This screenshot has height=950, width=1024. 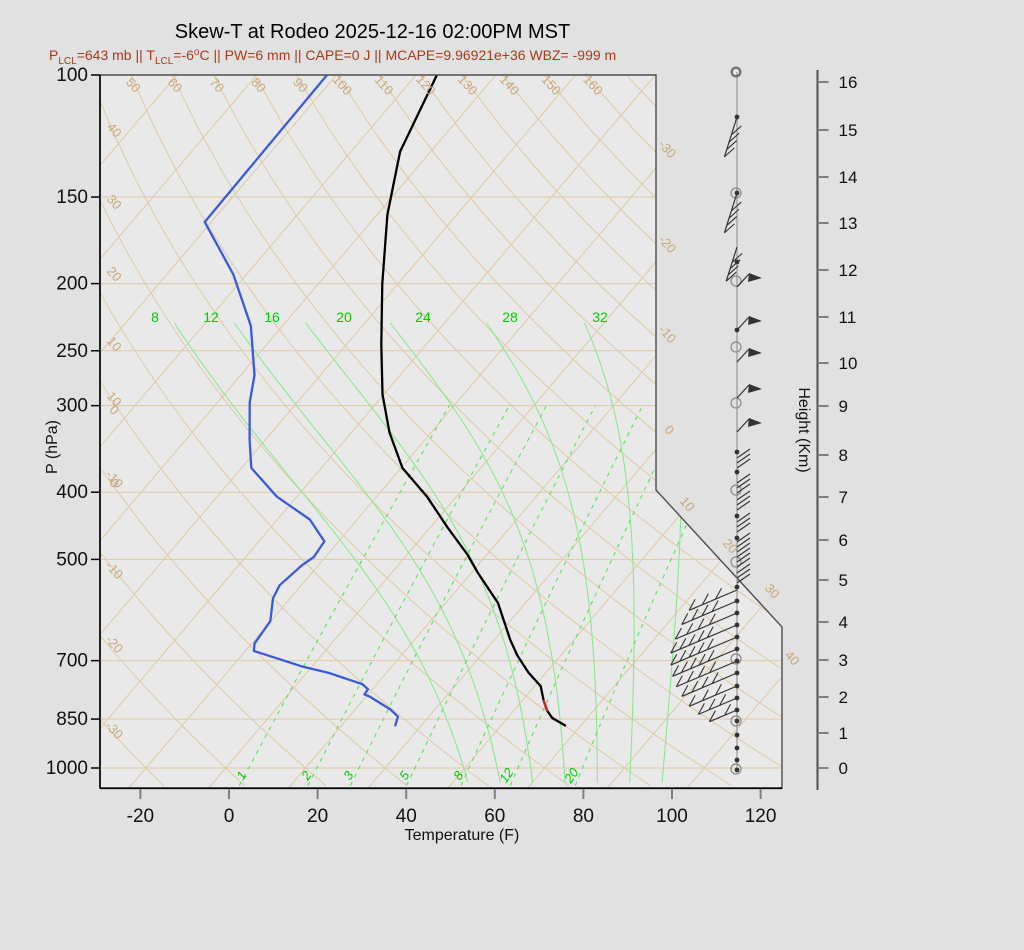 I want to click on svg-text: 250, so click(x=72, y=351).